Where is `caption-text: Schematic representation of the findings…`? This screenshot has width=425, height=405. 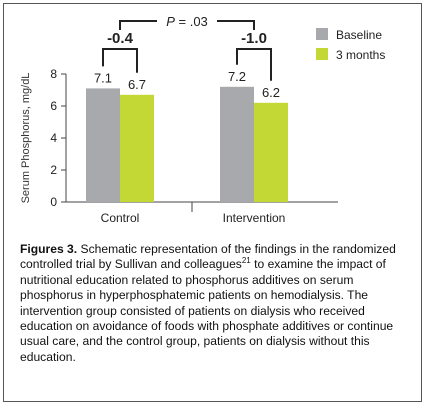
caption-text: Schematic representation of the findings… is located at coordinates (208, 257).